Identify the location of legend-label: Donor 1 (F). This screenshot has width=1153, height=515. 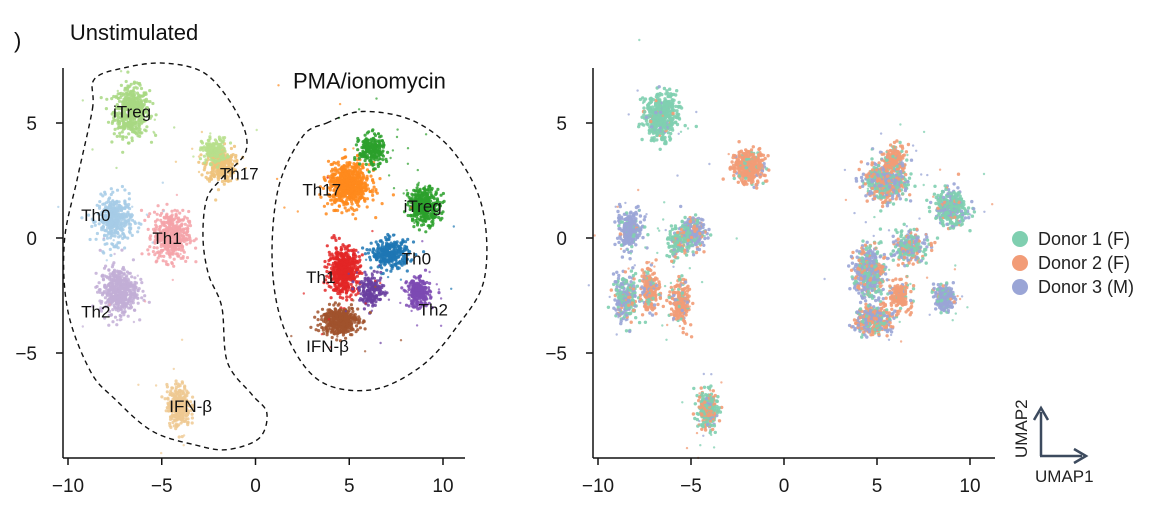
(1084, 239).